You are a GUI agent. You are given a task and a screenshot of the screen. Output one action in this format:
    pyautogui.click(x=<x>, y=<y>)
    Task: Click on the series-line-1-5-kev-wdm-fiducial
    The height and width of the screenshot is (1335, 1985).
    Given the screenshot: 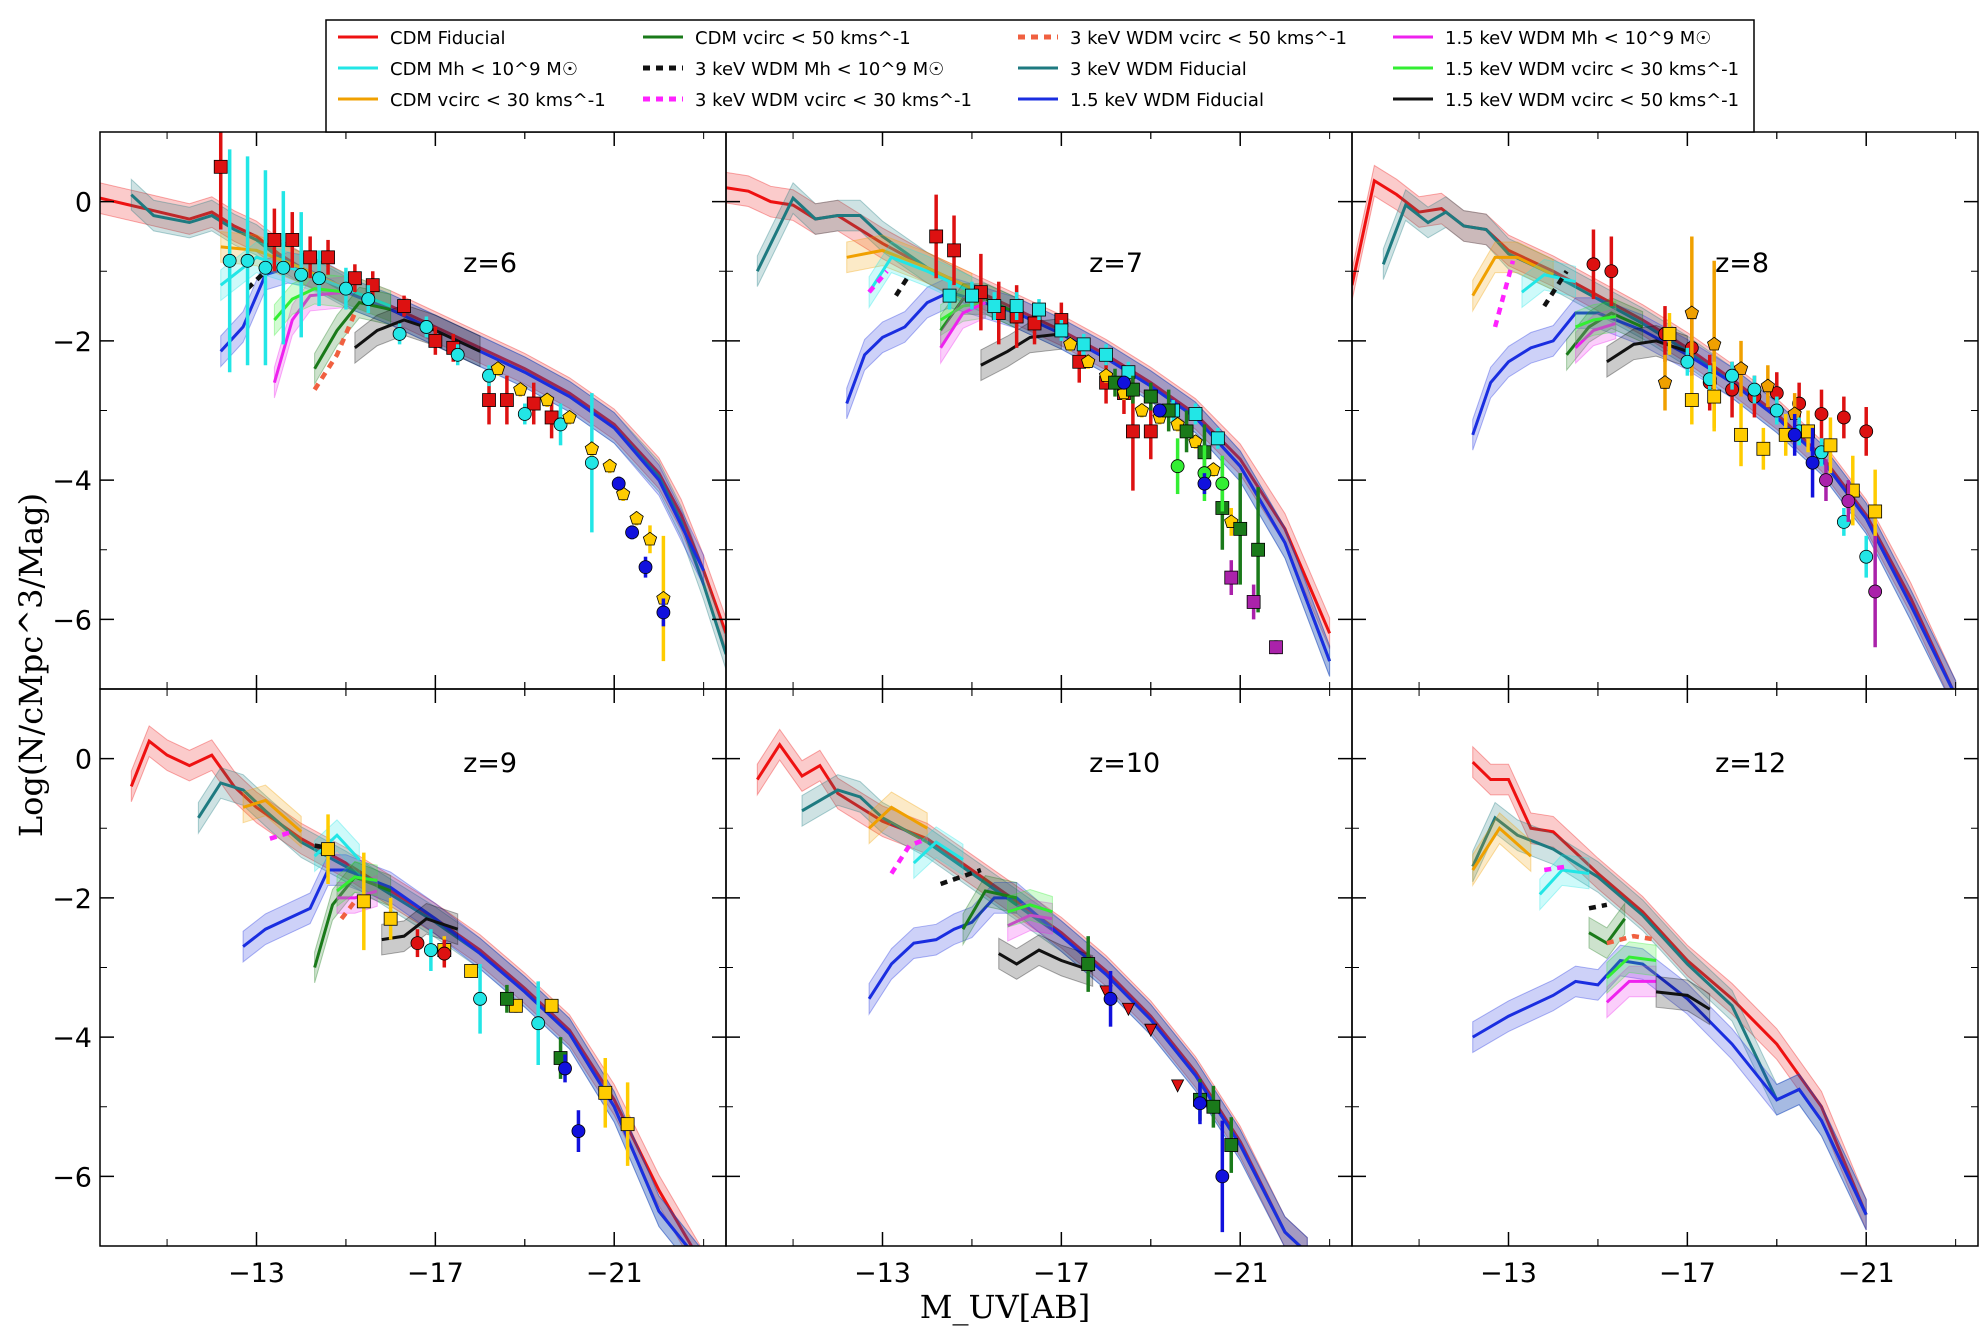 What is the action you would take?
    pyautogui.click(x=1669, y=1087)
    